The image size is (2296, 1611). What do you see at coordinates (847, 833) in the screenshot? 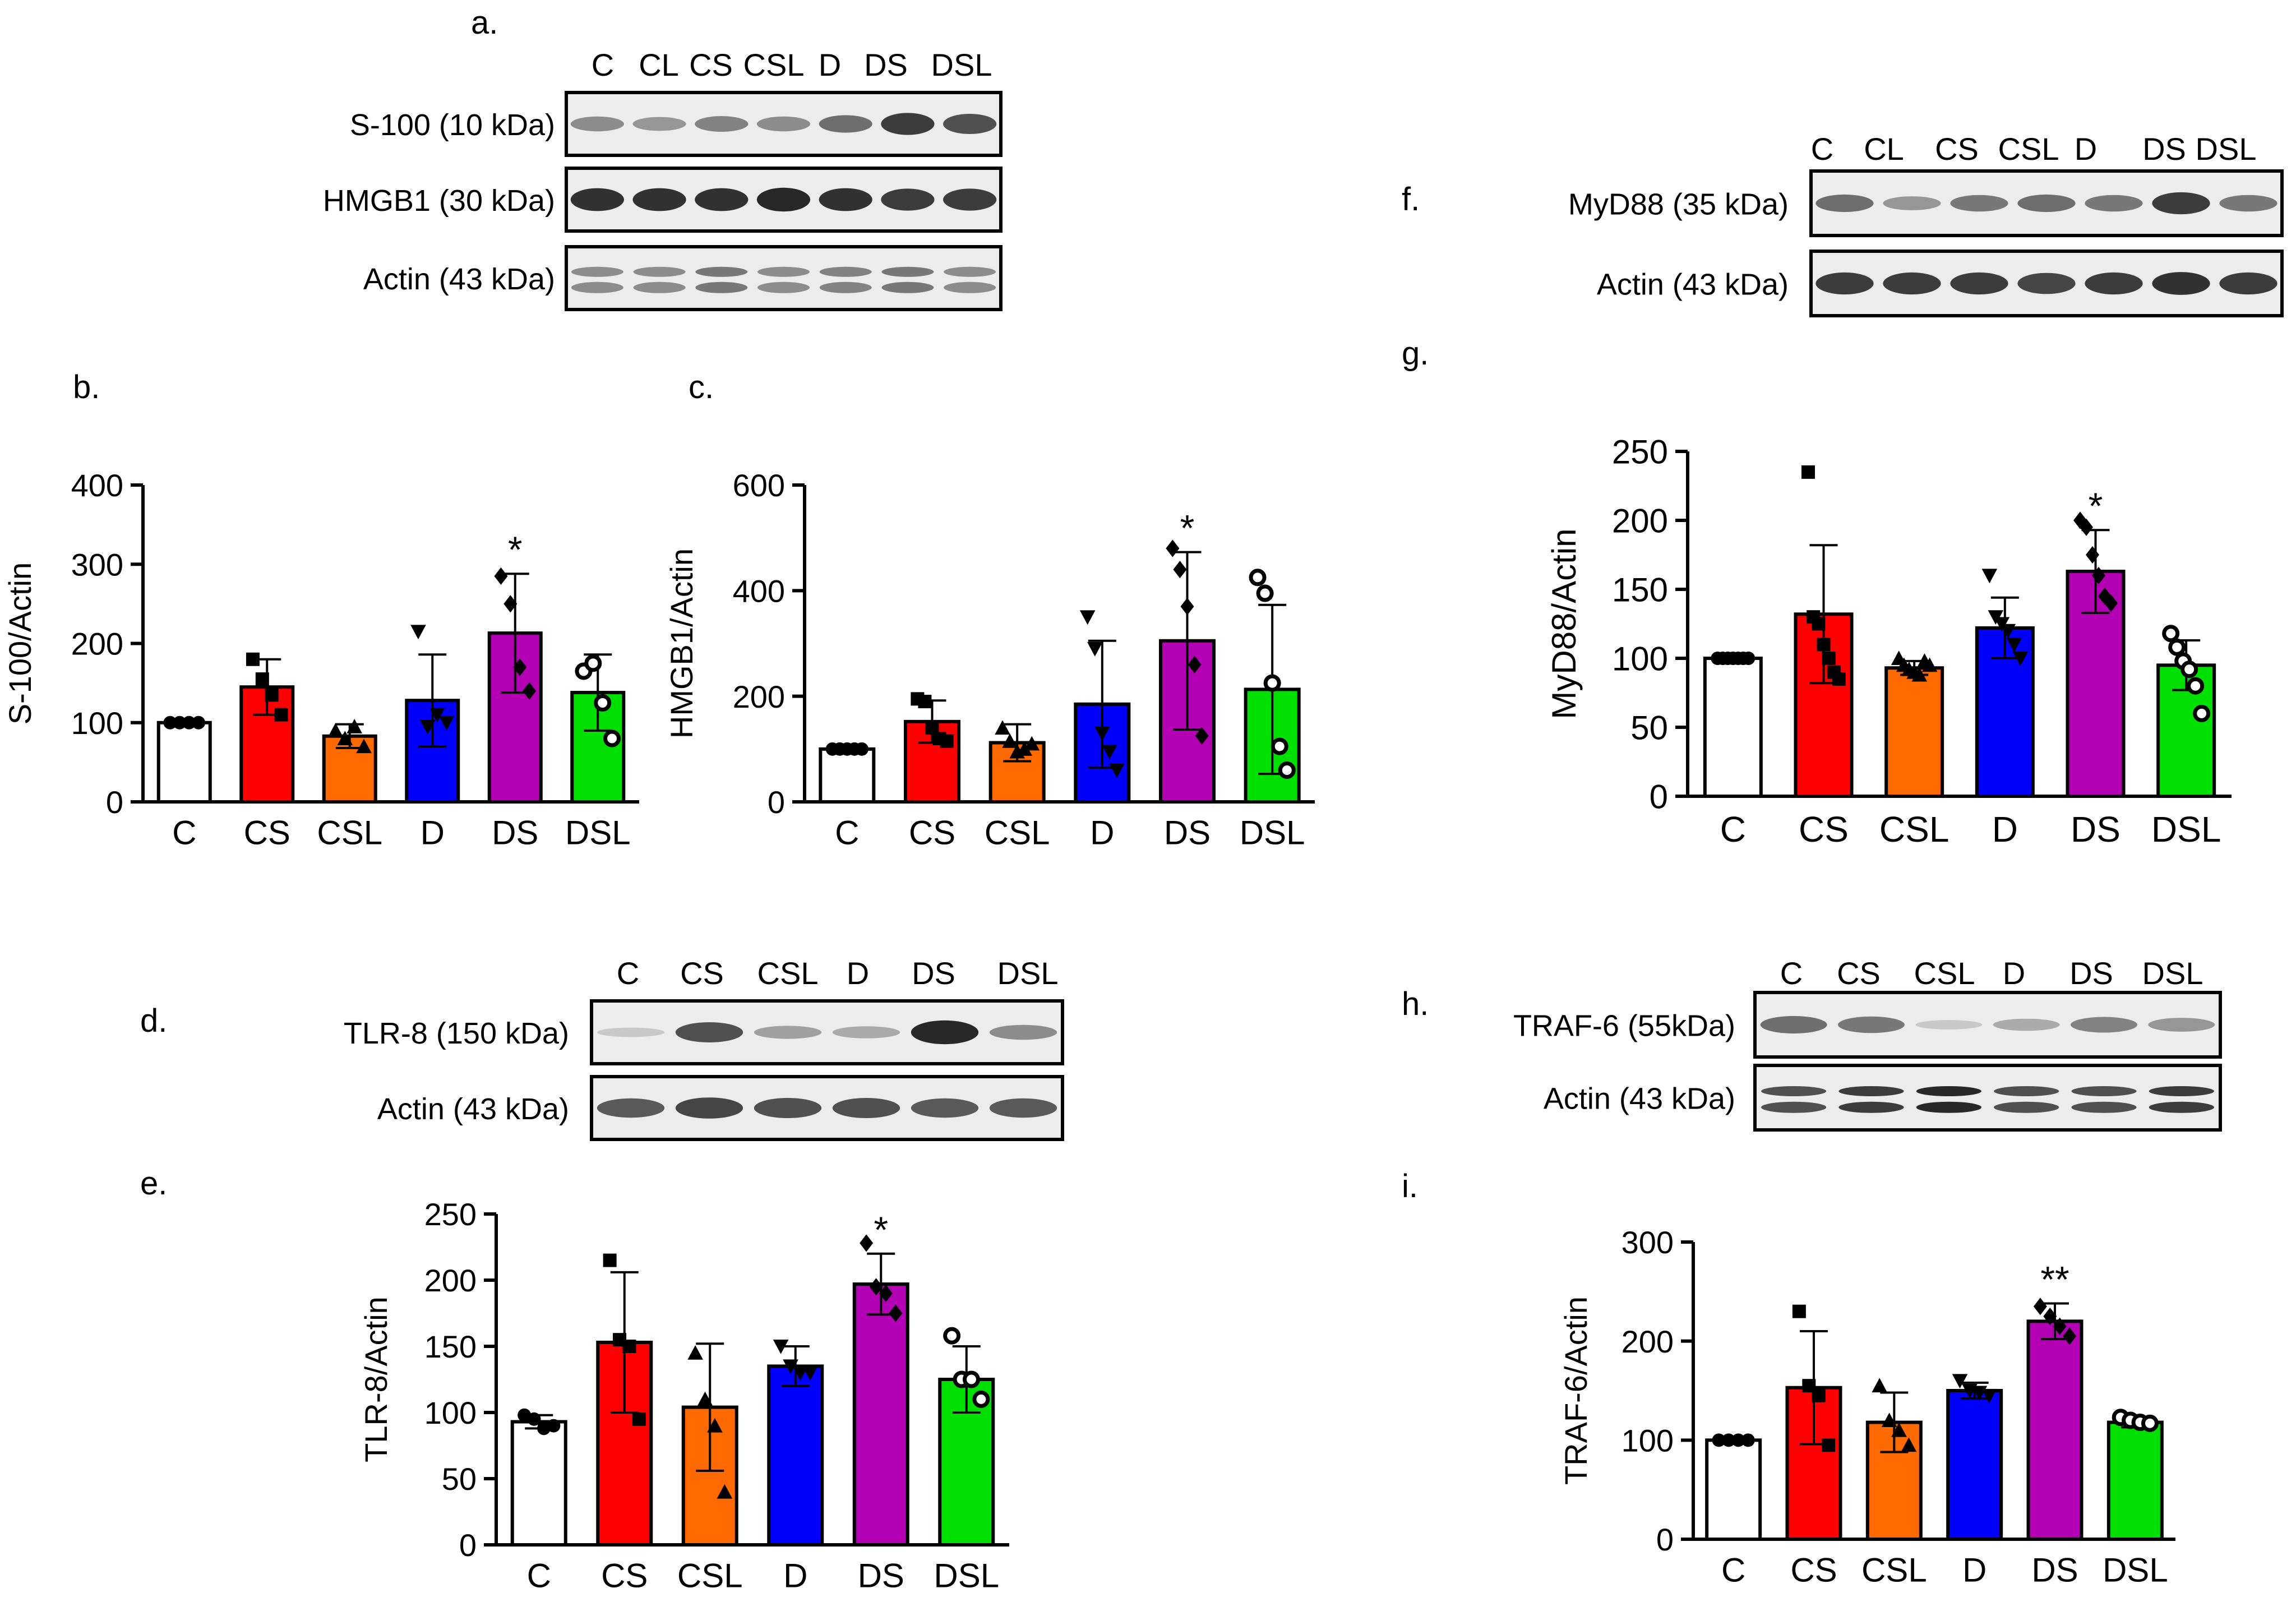
I see `x-tick-label: C` at bounding box center [847, 833].